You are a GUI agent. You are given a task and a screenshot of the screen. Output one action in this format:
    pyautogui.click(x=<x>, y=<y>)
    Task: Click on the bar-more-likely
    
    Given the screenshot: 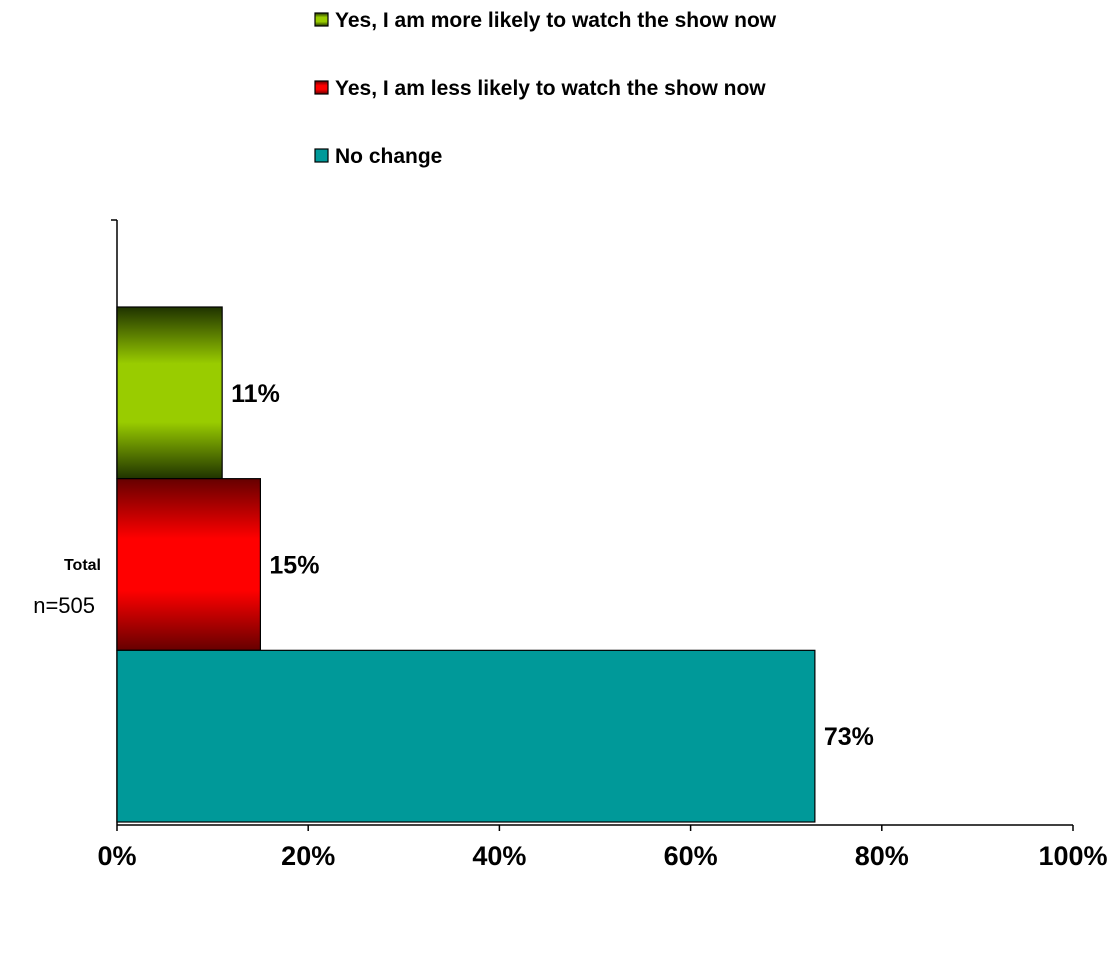 What is the action you would take?
    pyautogui.click(x=169, y=393)
    